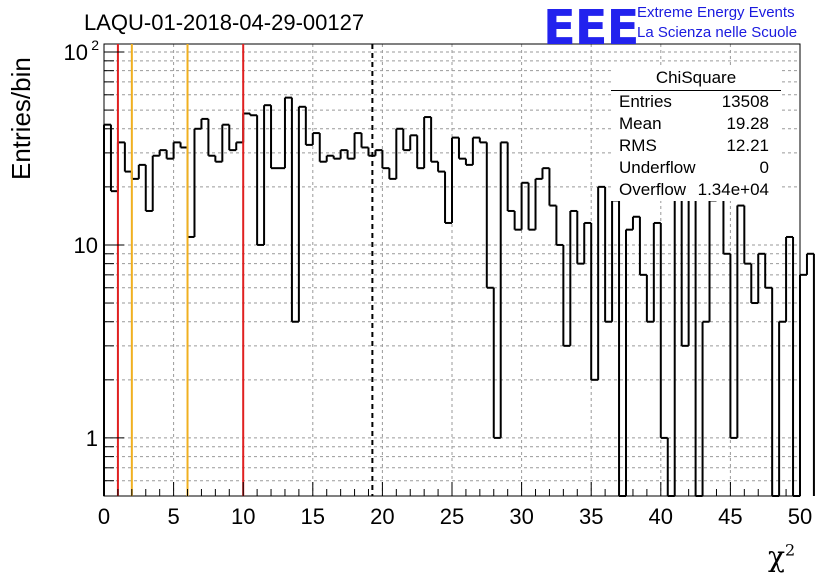 The height and width of the screenshot is (573, 836). I want to click on stats-row-rms: RMS 12.21, so click(696, 146).